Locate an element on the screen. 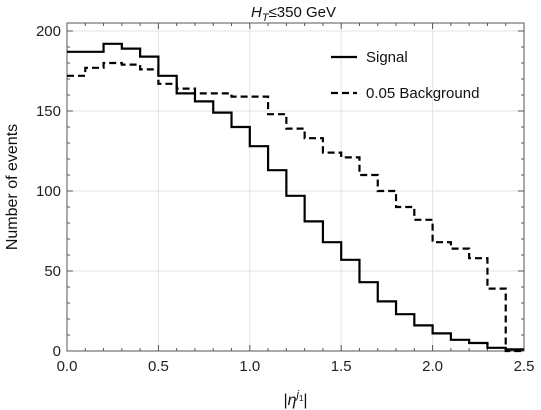  y-axis-title: Number of events is located at coordinates (12, 187).